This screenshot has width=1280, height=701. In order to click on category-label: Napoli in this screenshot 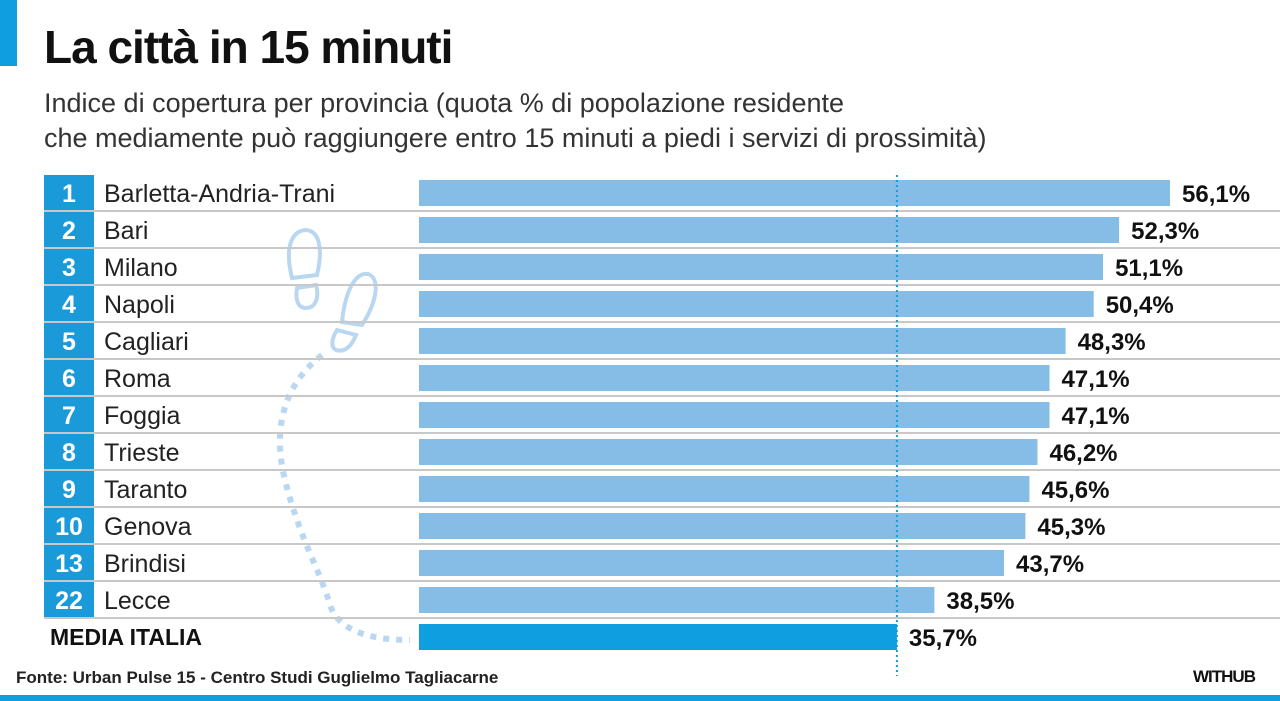, I will do `click(139, 305)`.